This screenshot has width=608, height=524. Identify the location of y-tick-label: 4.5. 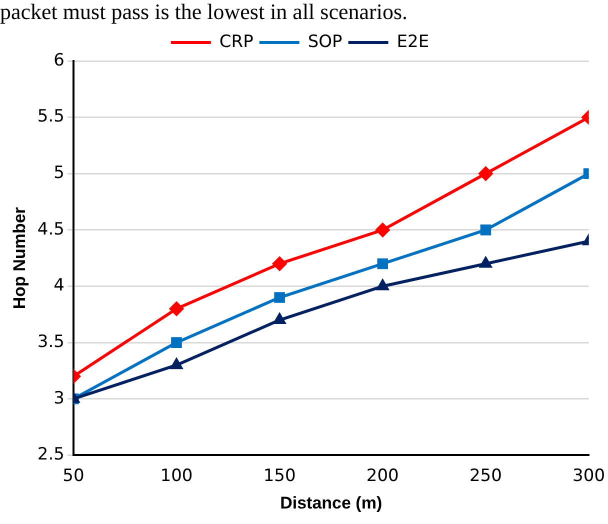
(50, 229).